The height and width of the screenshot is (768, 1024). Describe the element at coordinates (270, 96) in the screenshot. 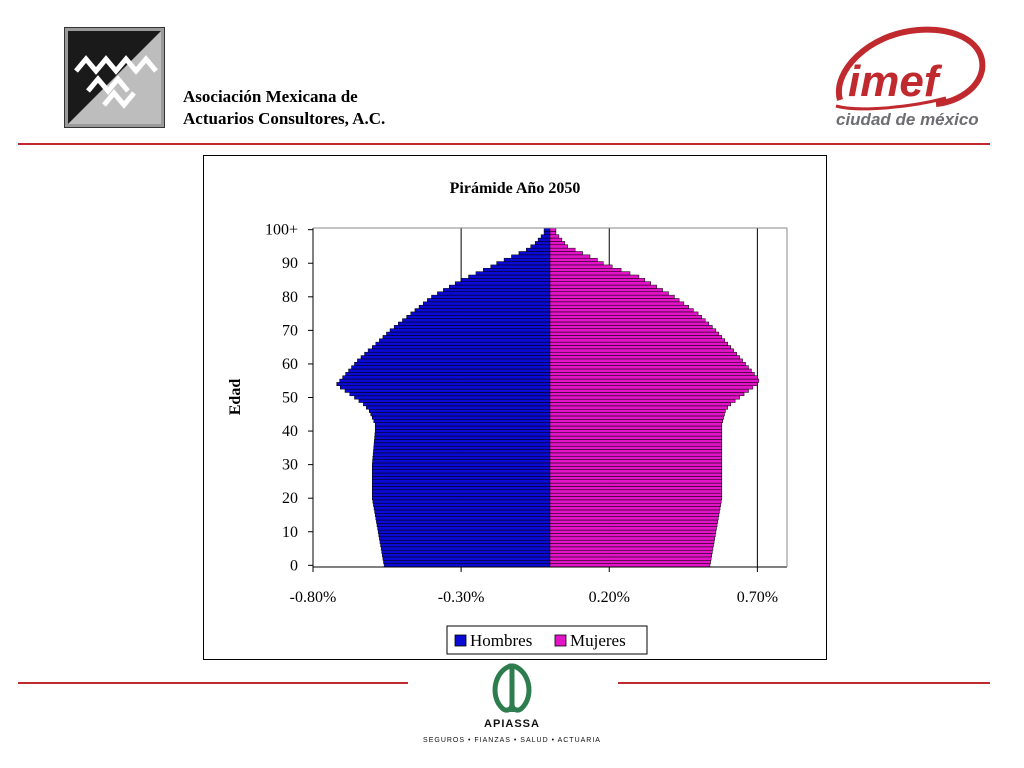

I see `org-name-line1: Asociación Mexicana de` at that location.